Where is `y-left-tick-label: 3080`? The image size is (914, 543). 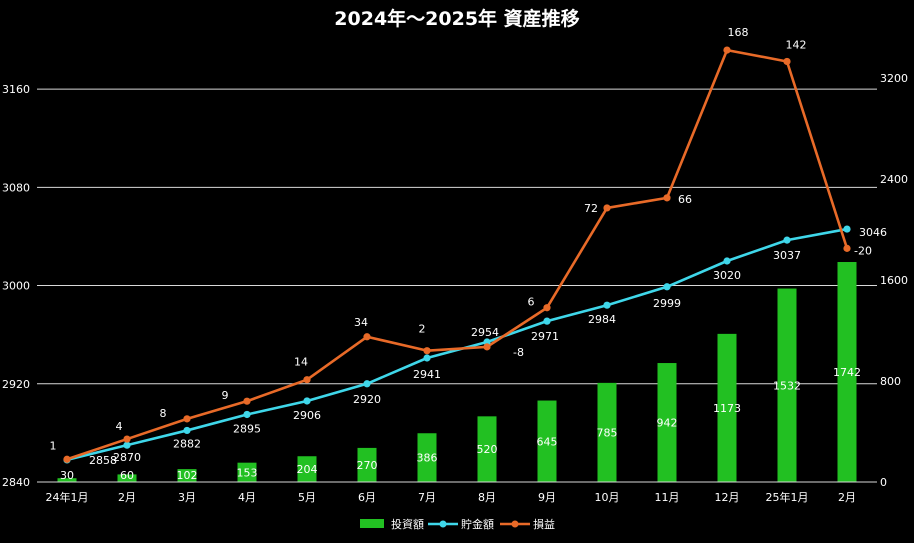
y-left-tick-label: 3080 is located at coordinates (16, 187).